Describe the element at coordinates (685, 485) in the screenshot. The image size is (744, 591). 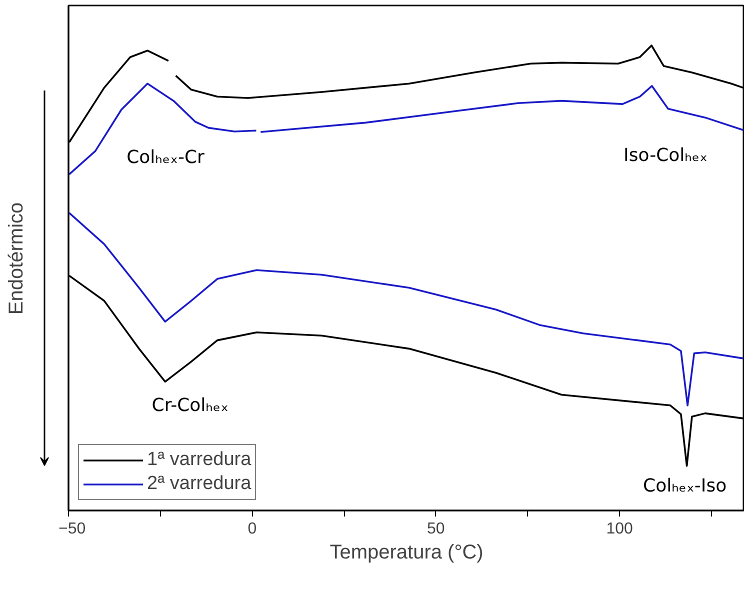
I see `annotation: Colₕₑₓ-Iso` at that location.